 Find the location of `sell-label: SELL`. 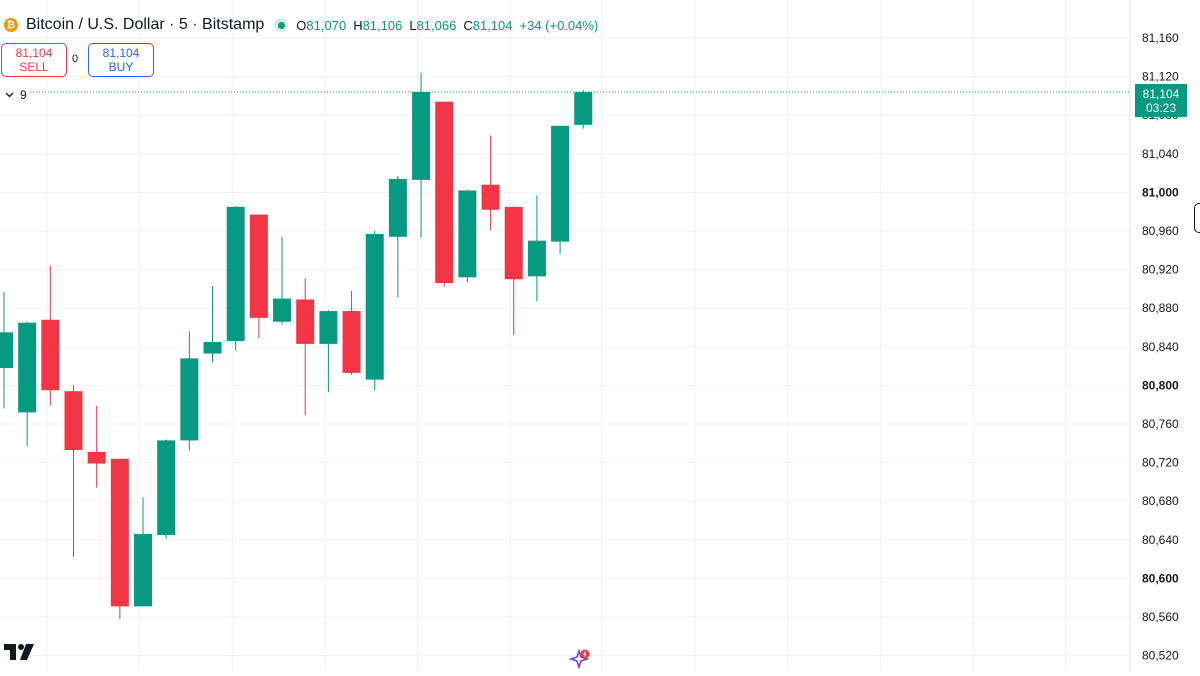

sell-label: SELL is located at coordinates (34, 67).